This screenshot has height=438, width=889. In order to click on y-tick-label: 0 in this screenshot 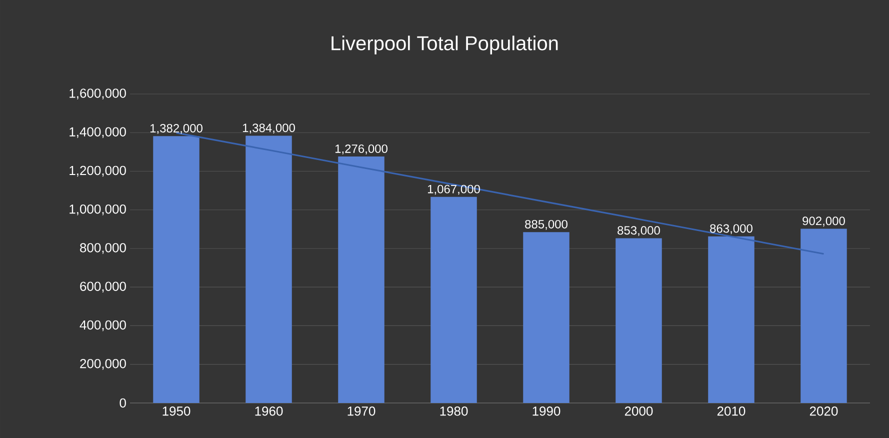, I will do `click(123, 403)`.